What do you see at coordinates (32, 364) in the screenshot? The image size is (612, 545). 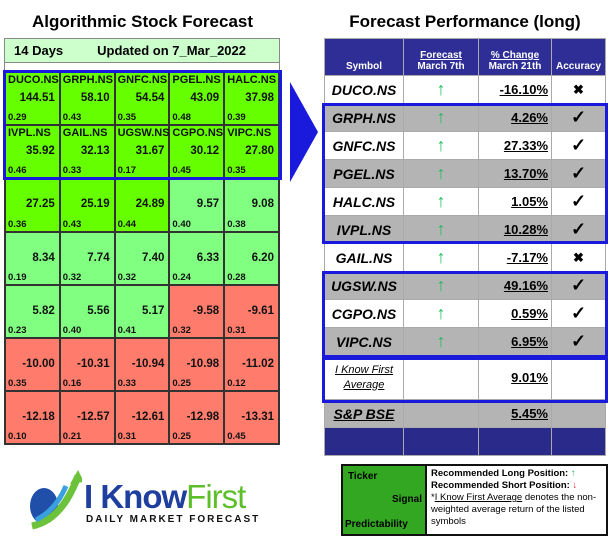 I see `grid-cell: -10.00 0.35` at bounding box center [32, 364].